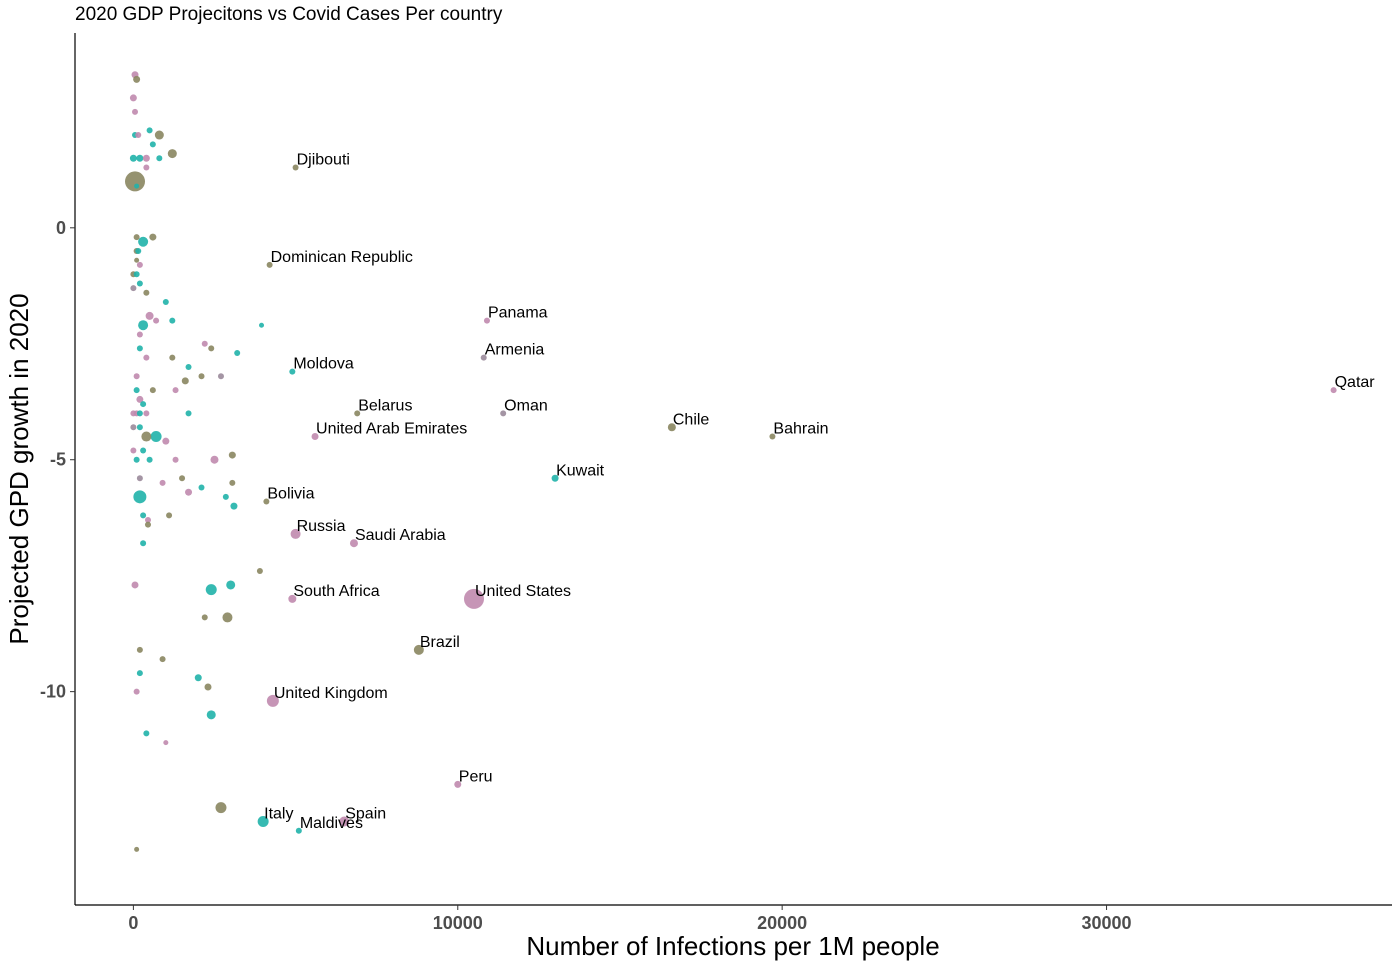 The height and width of the screenshot is (969, 1400). What do you see at coordinates (782, 923) in the screenshot?
I see `x-tick-label: 20000` at bounding box center [782, 923].